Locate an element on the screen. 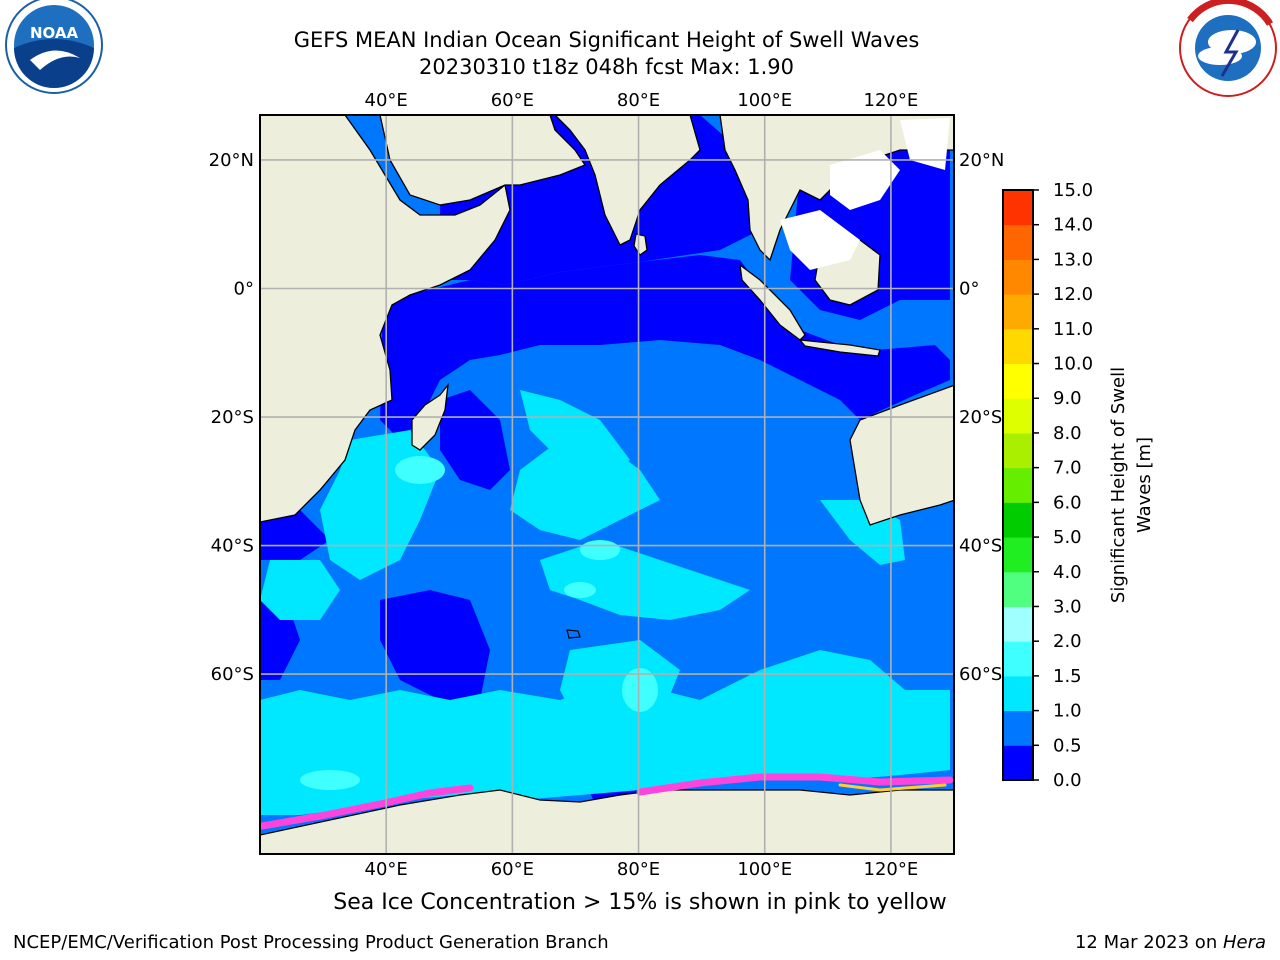  colorbar-tick-label-15: 13.0 is located at coordinates (1073, 259).